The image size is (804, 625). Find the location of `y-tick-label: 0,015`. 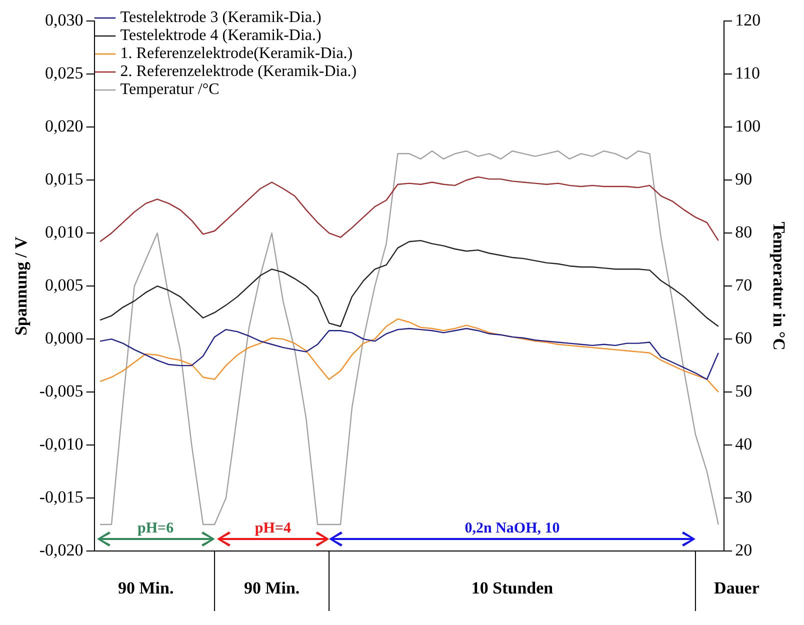

y-tick-label: 0,015 is located at coordinates (64, 179).